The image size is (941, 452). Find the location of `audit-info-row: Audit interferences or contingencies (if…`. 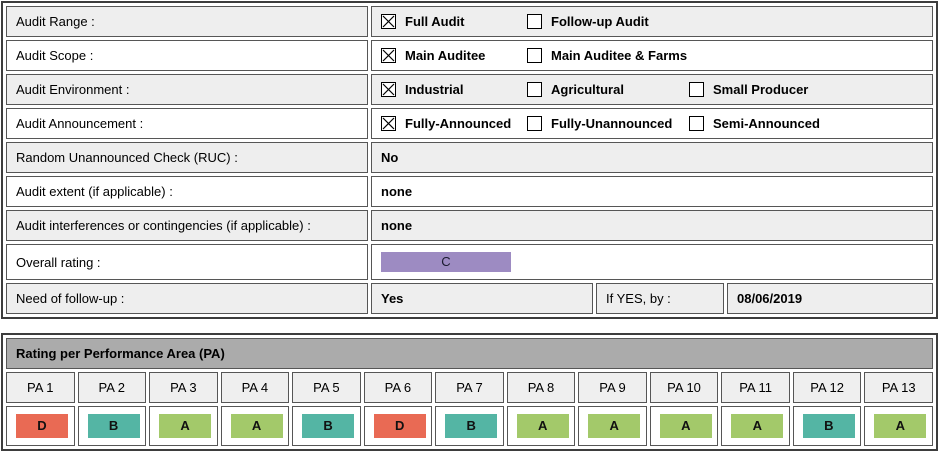

audit-info-row: Audit interferences or contingencies (if… is located at coordinates (469, 225).